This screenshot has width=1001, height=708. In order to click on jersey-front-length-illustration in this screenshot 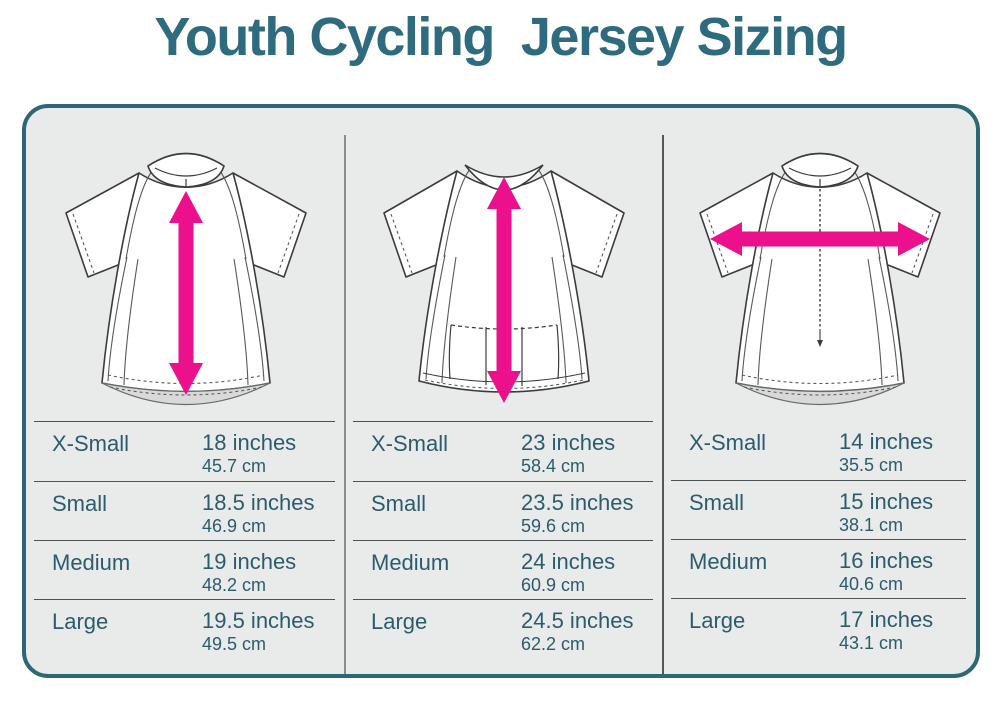, I will do `click(185, 279)`.